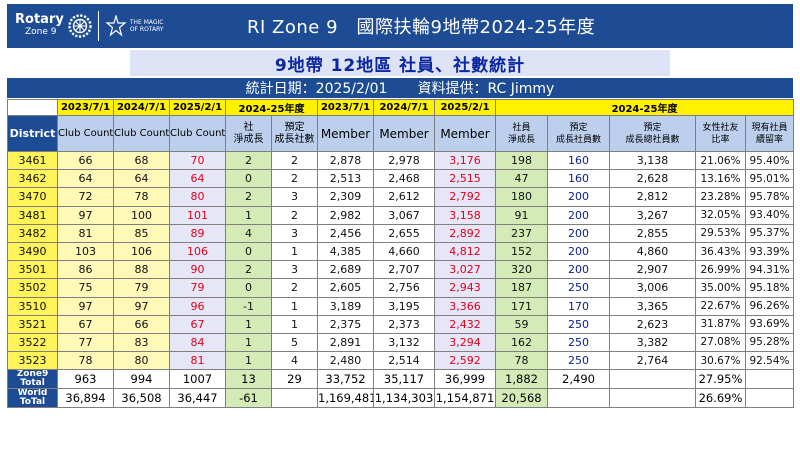  I want to click on table-cell: 90, so click(197, 270).